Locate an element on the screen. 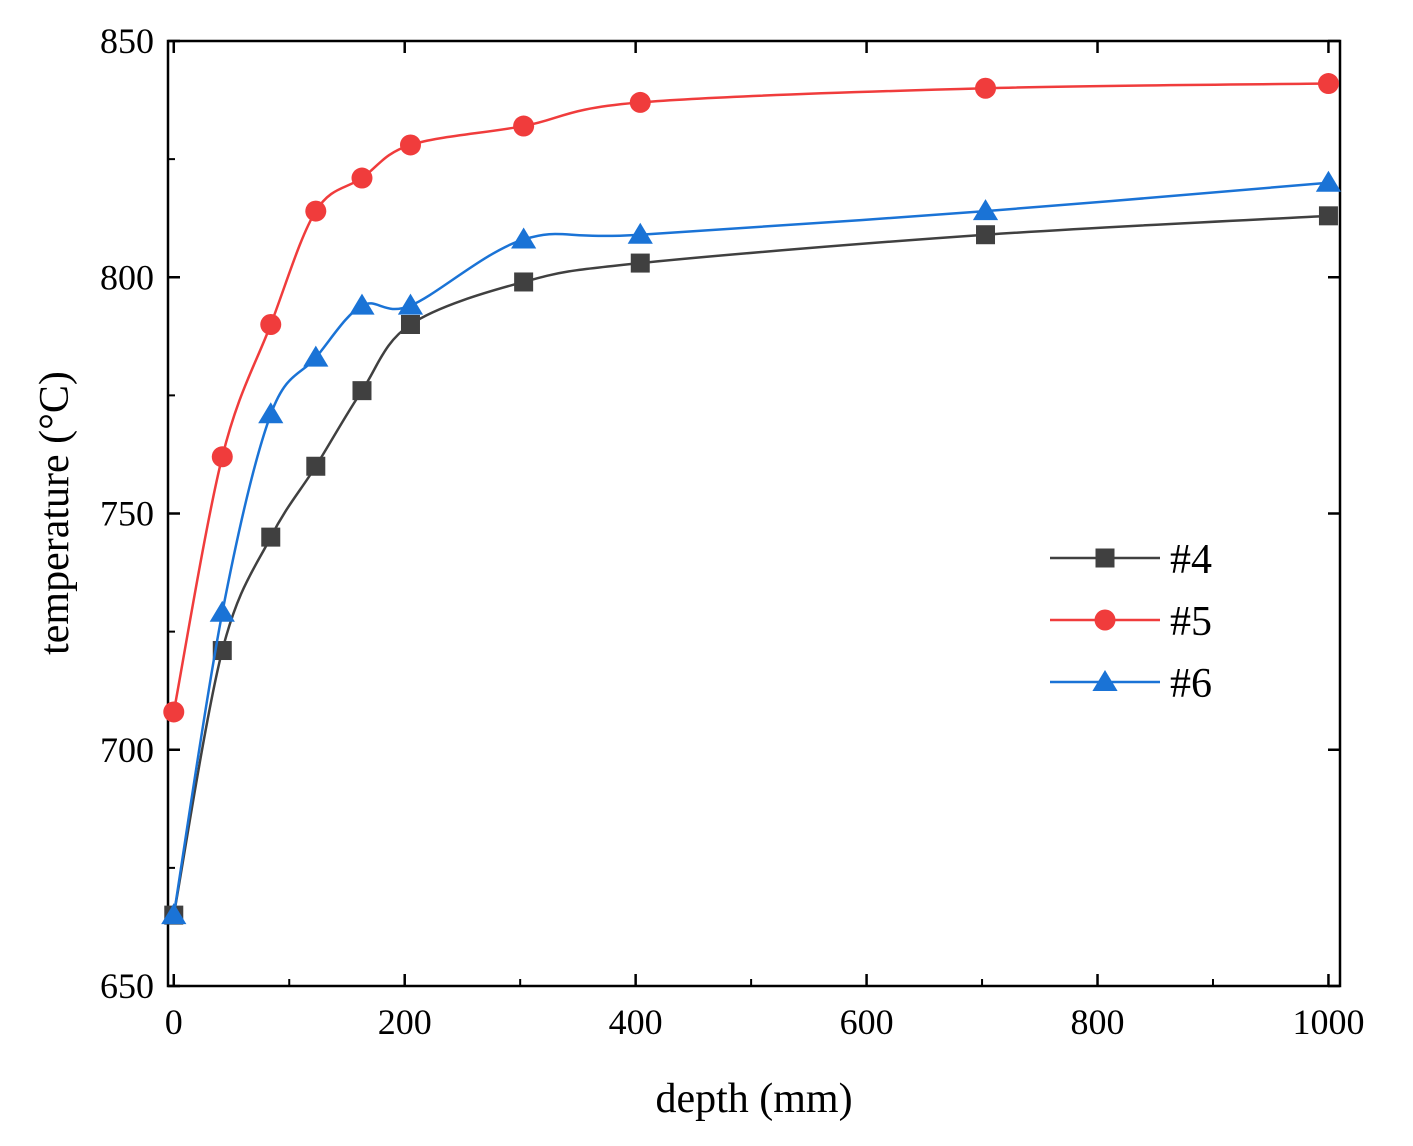 This screenshot has height=1146, width=1413. y-axis-title: temperature (°C) is located at coordinates (55, 513).